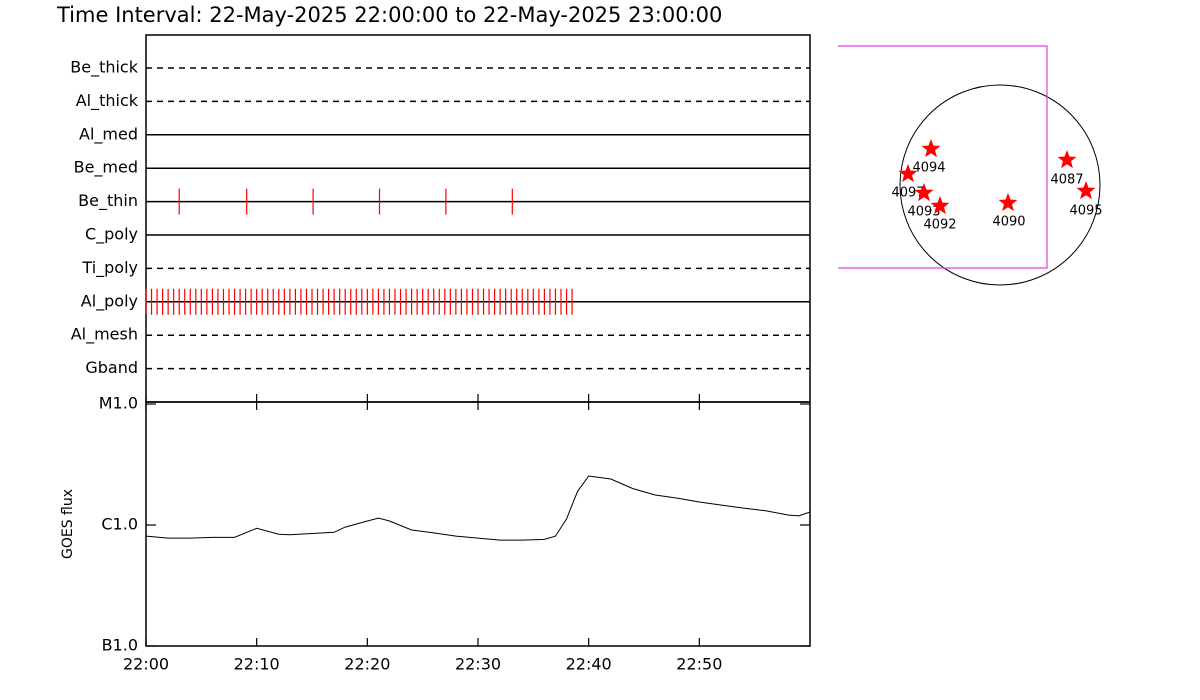 This screenshot has height=700, width=1200. What do you see at coordinates (478, 508) in the screenshot?
I see `goes-curve` at bounding box center [478, 508].